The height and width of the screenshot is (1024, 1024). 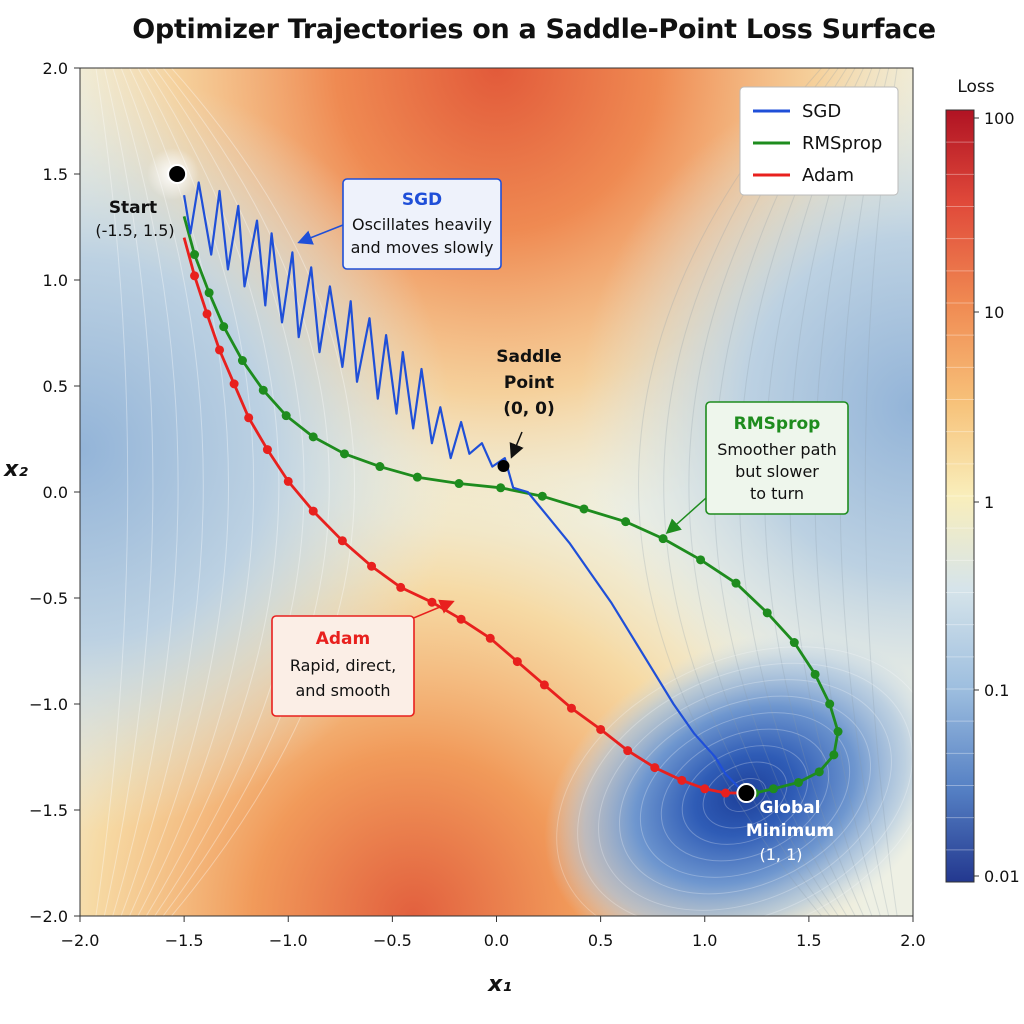 I want to click on legend-label-adam: Adam, so click(x=828, y=175).